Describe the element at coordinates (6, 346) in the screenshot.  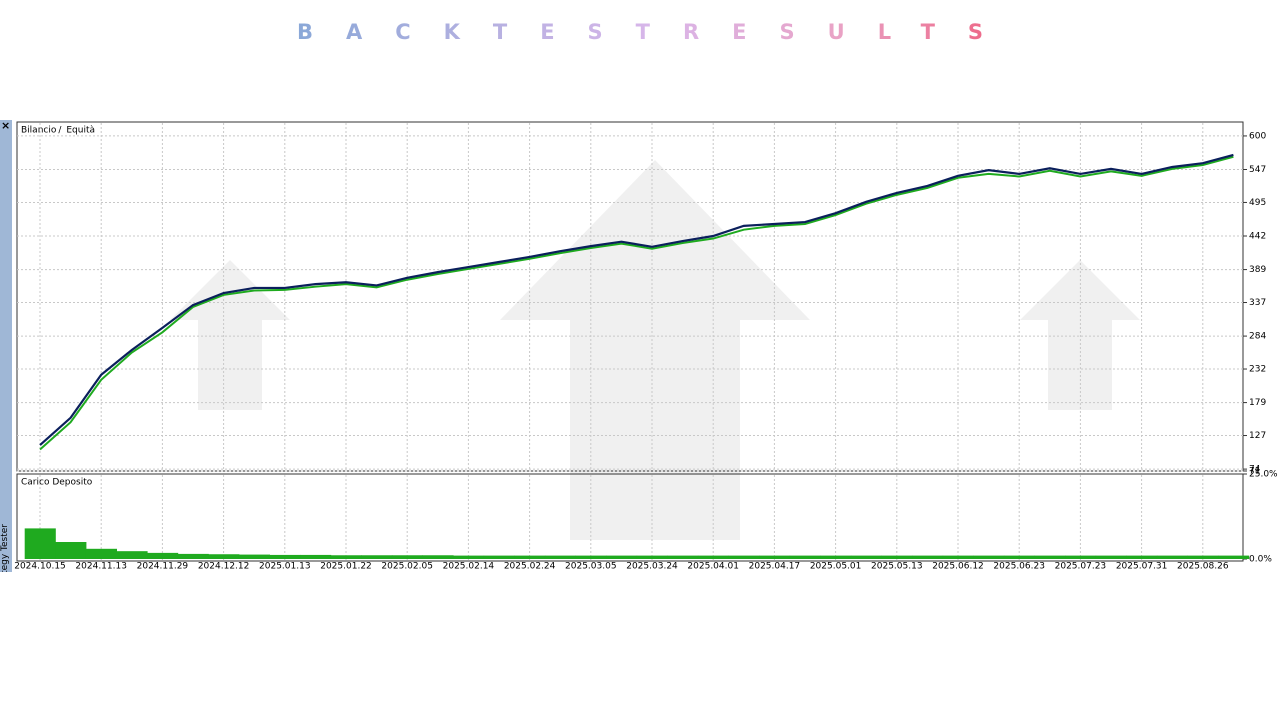
I see `side-panel` at that location.